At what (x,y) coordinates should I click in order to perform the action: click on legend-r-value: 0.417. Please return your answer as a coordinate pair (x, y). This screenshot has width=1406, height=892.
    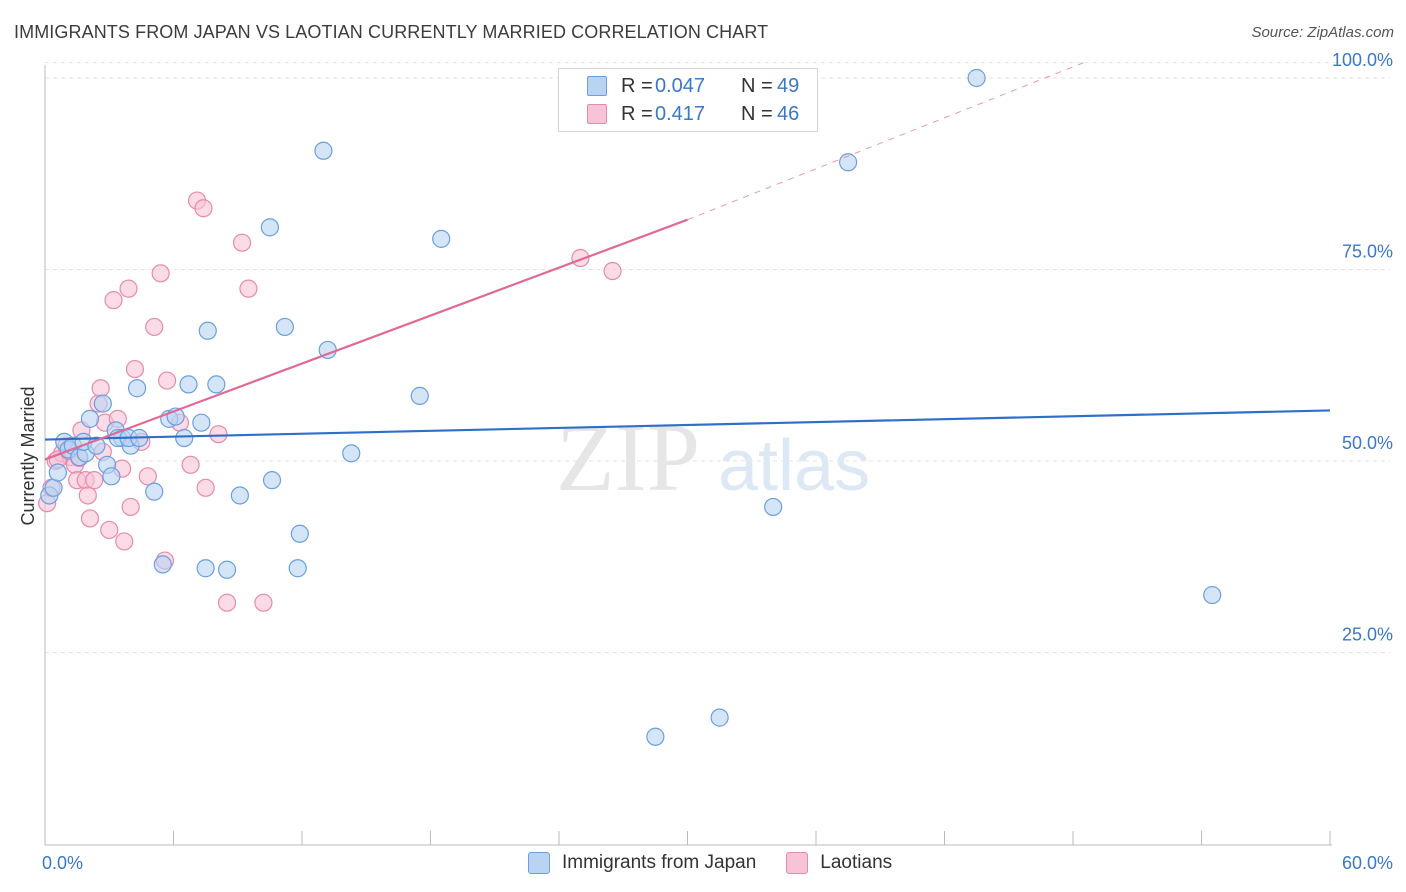
    Looking at the image, I should click on (680, 113).